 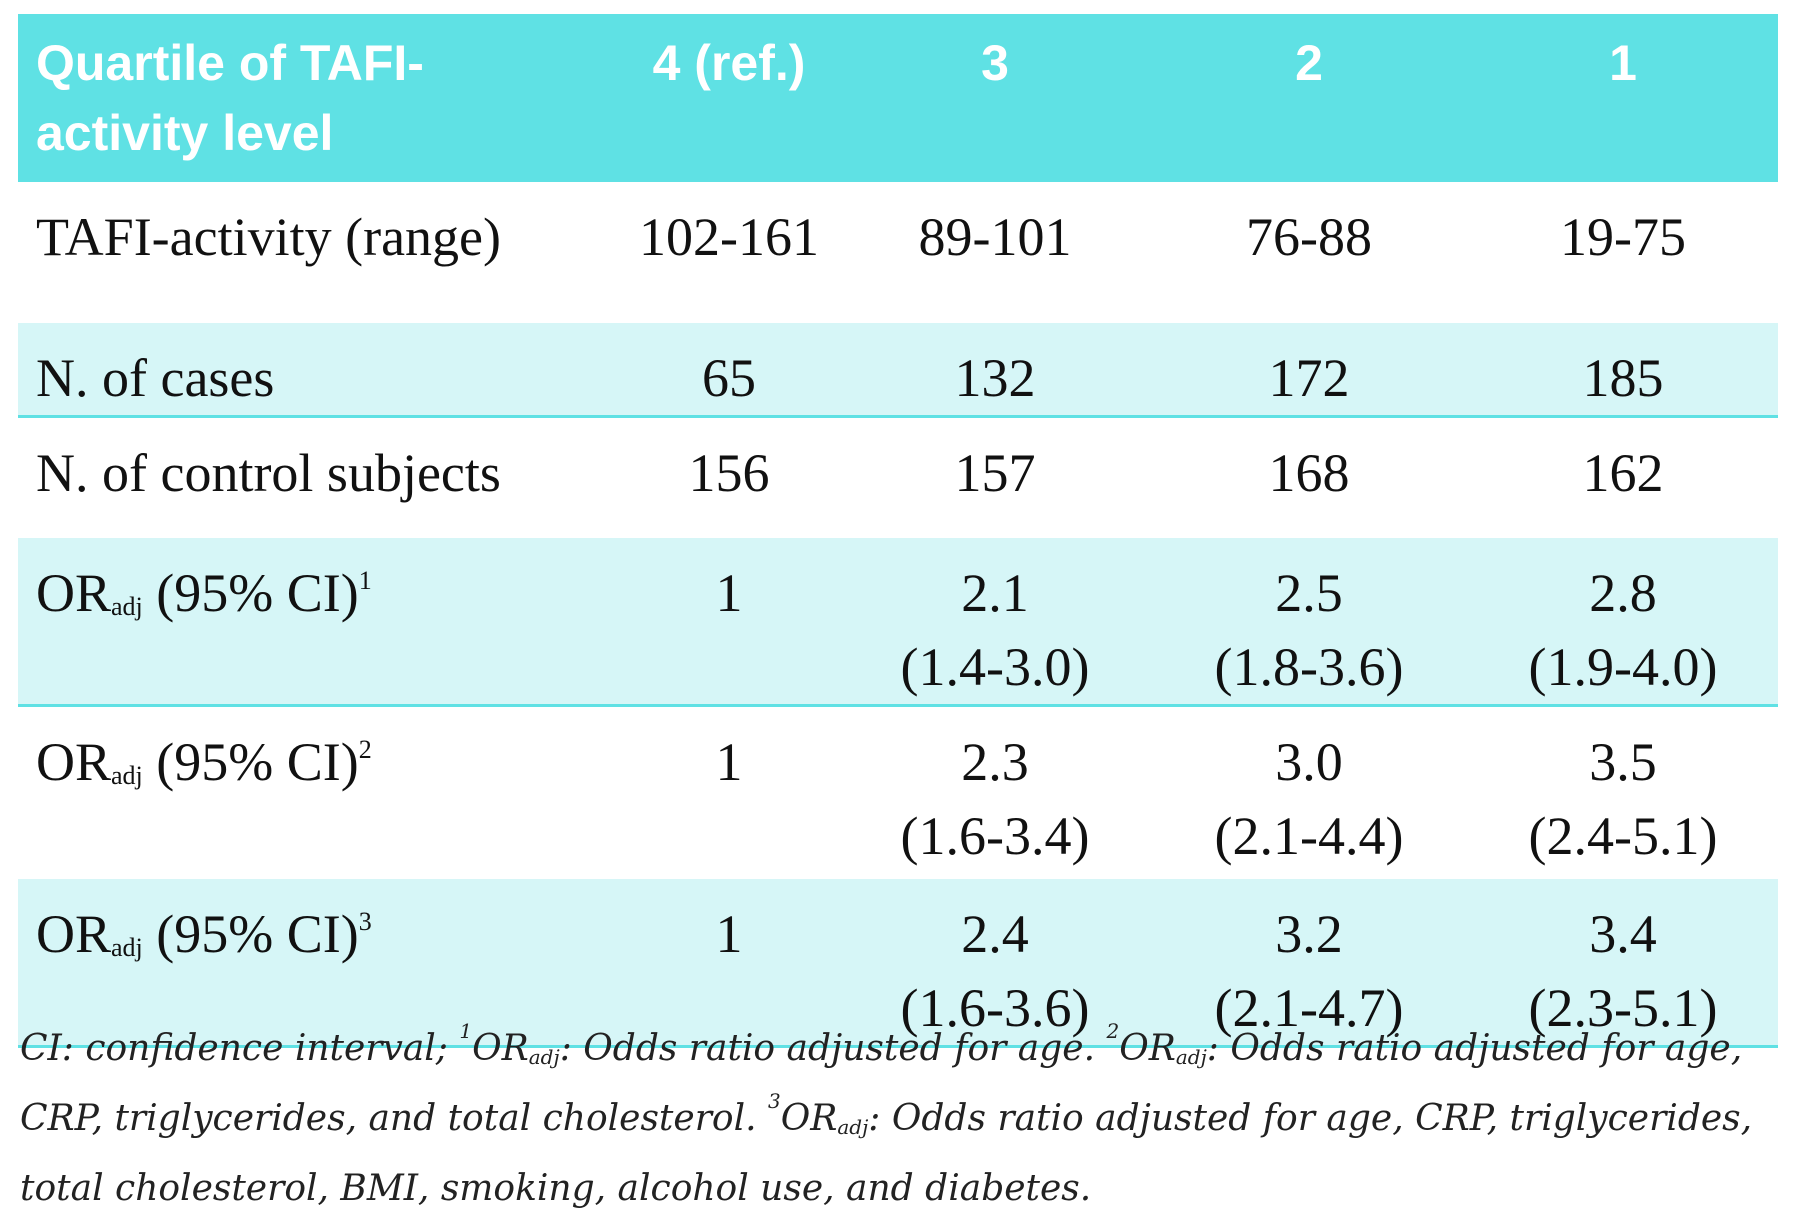 What do you see at coordinates (995, 666) in the screenshot?
I see `cell-text: (1.4-3.0)` at bounding box center [995, 666].